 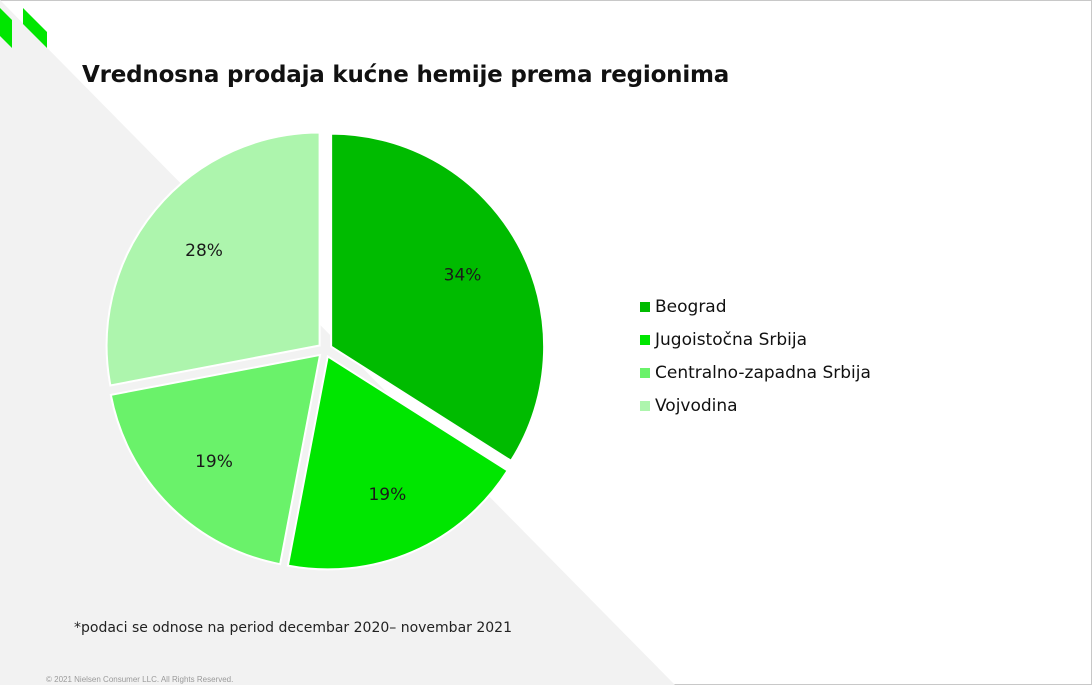 What do you see at coordinates (755, 306) in the screenshot?
I see `legend-item-beograd: Beograd` at bounding box center [755, 306].